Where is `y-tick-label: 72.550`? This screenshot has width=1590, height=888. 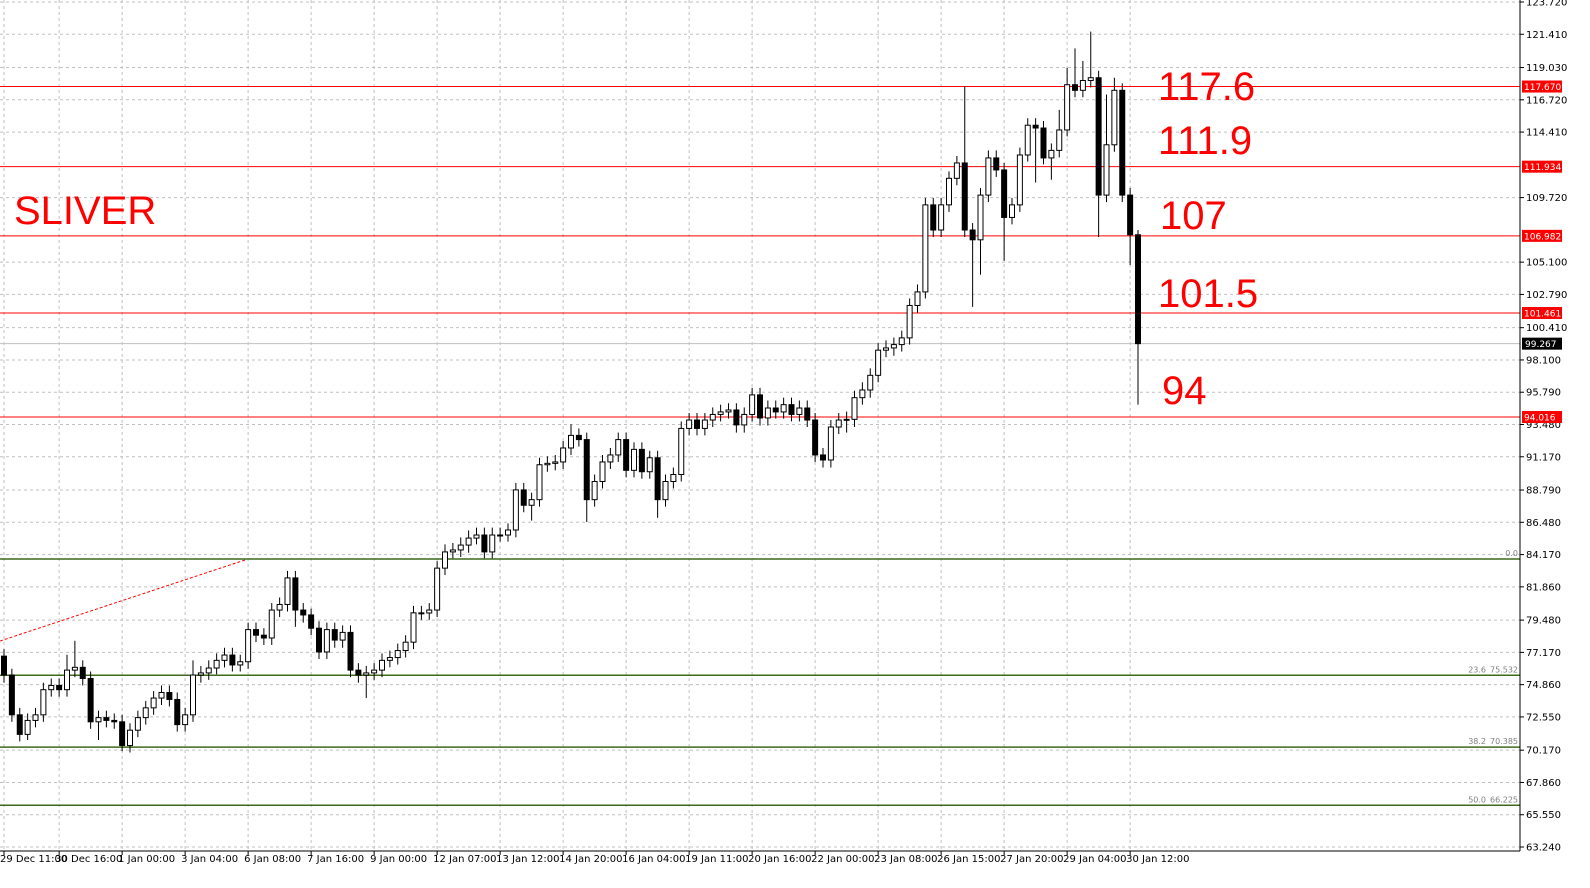
y-tick-label: 72.550 is located at coordinates (1543, 717).